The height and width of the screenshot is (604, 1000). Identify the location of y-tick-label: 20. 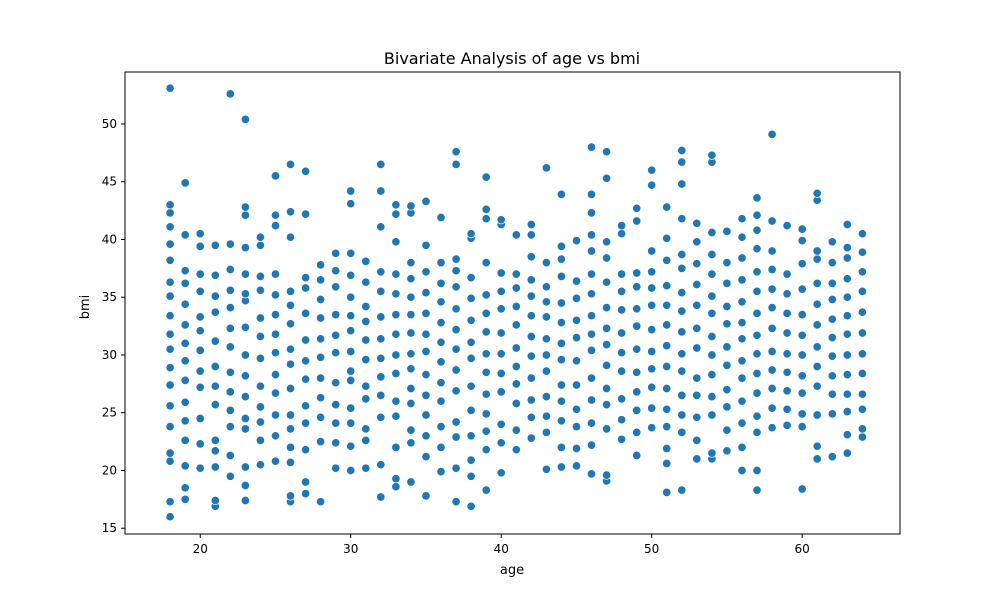
(109, 470).